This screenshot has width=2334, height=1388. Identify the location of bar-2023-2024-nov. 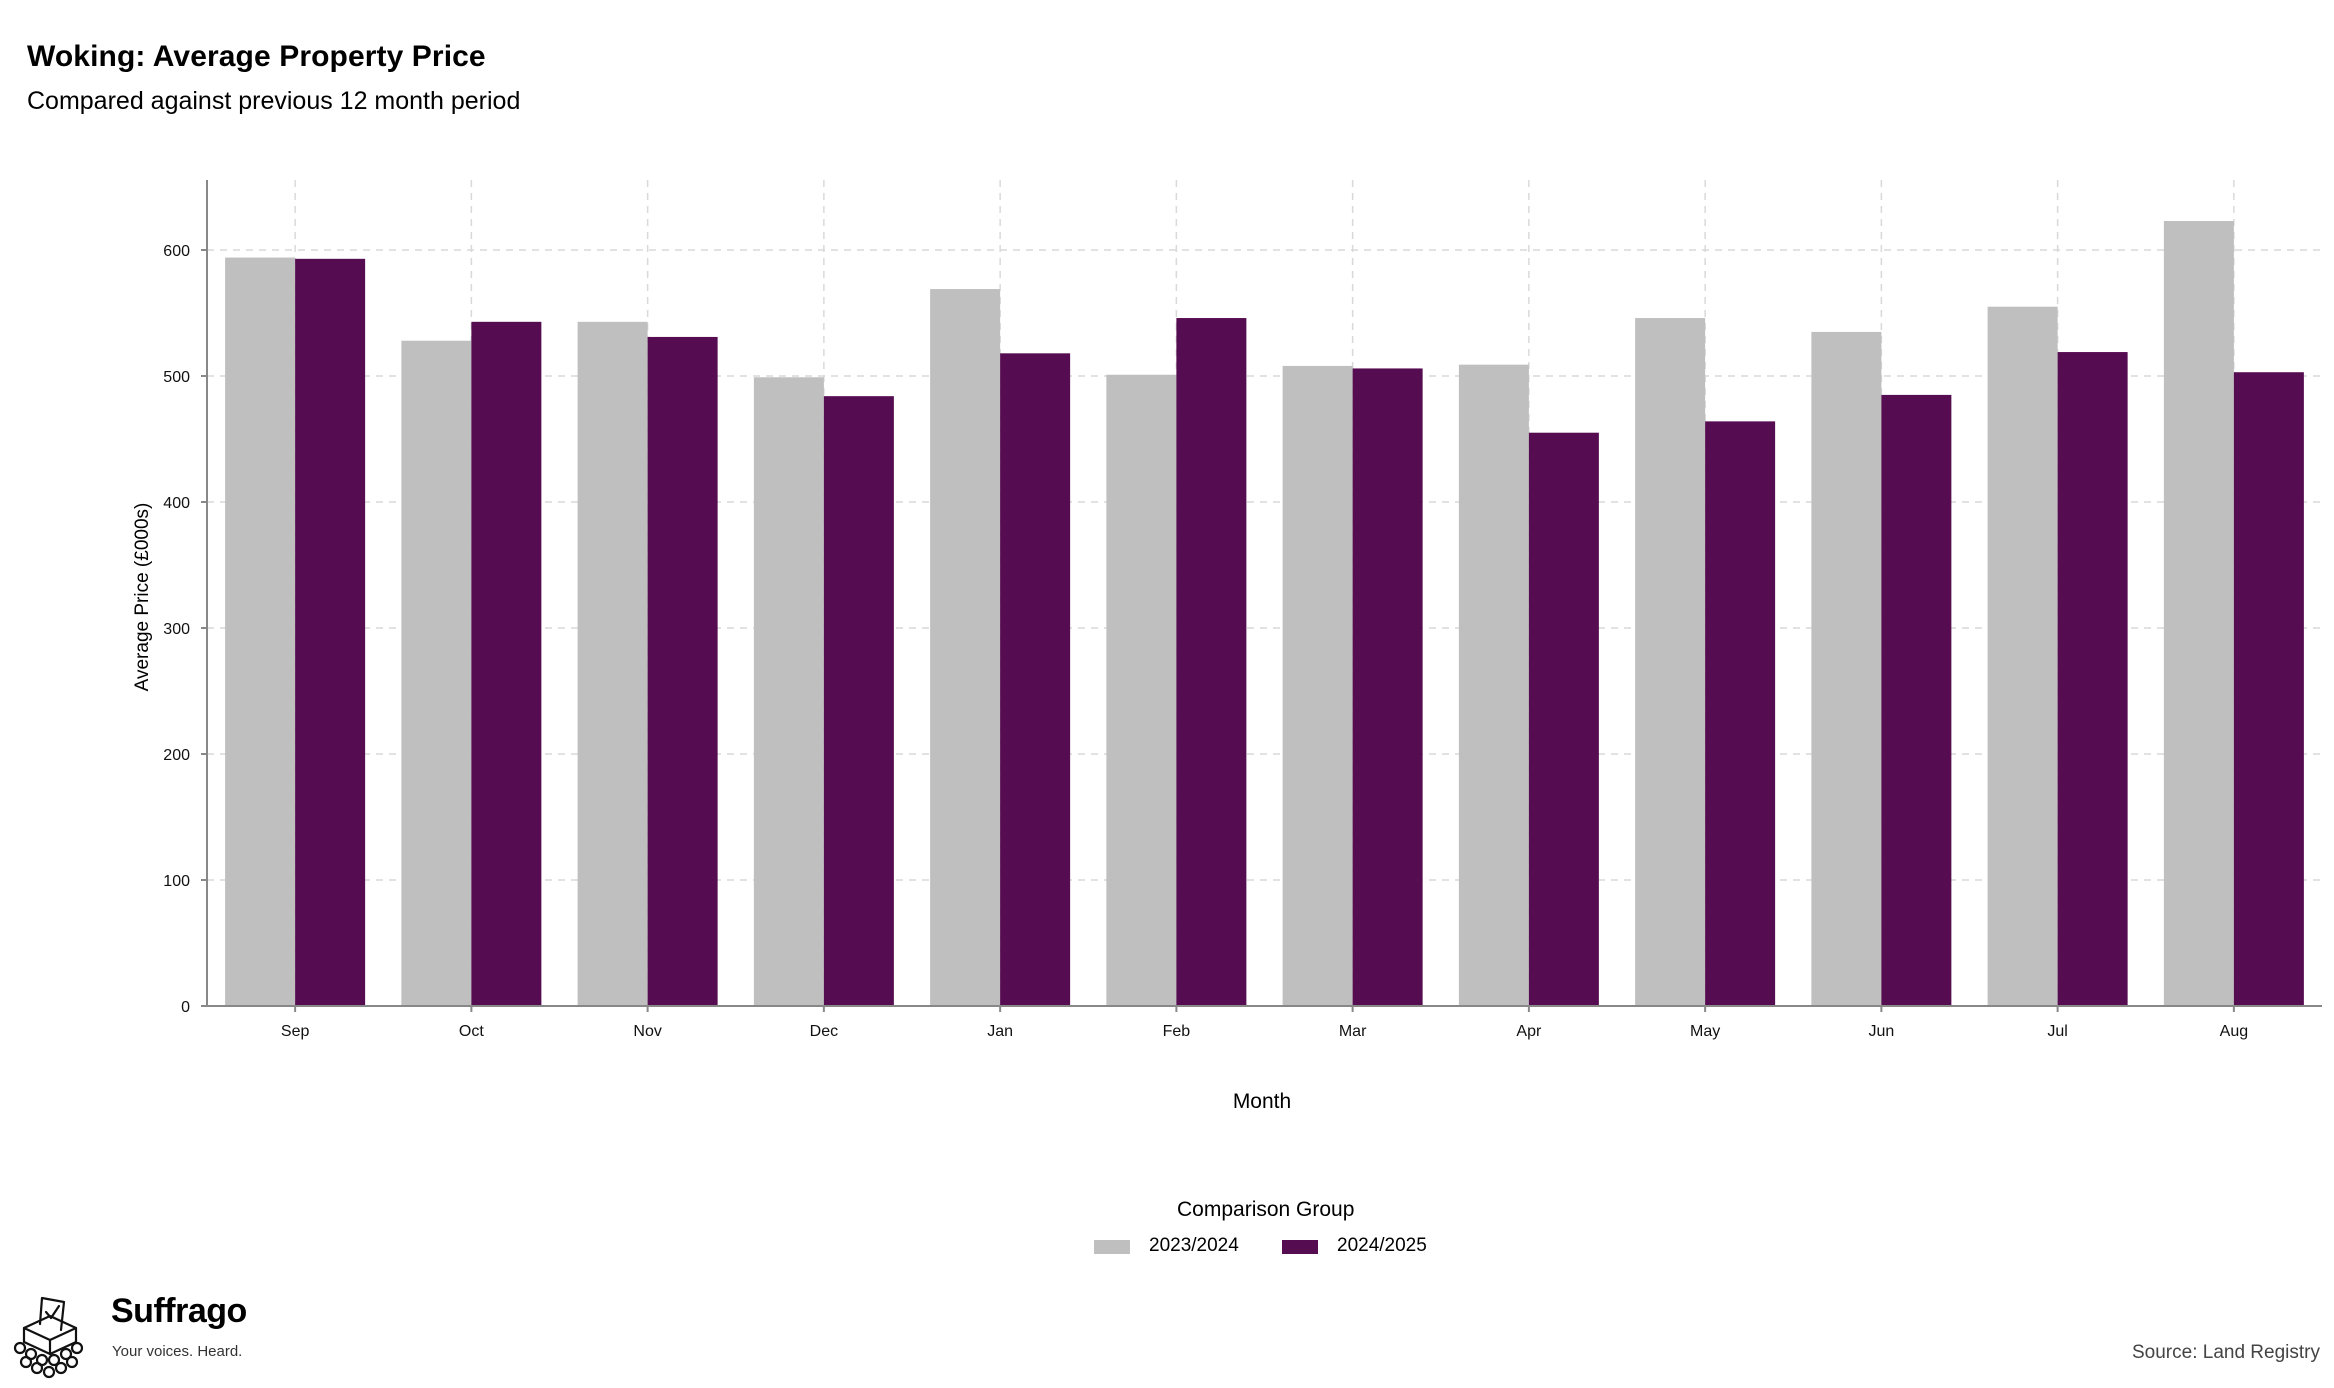
(612, 663).